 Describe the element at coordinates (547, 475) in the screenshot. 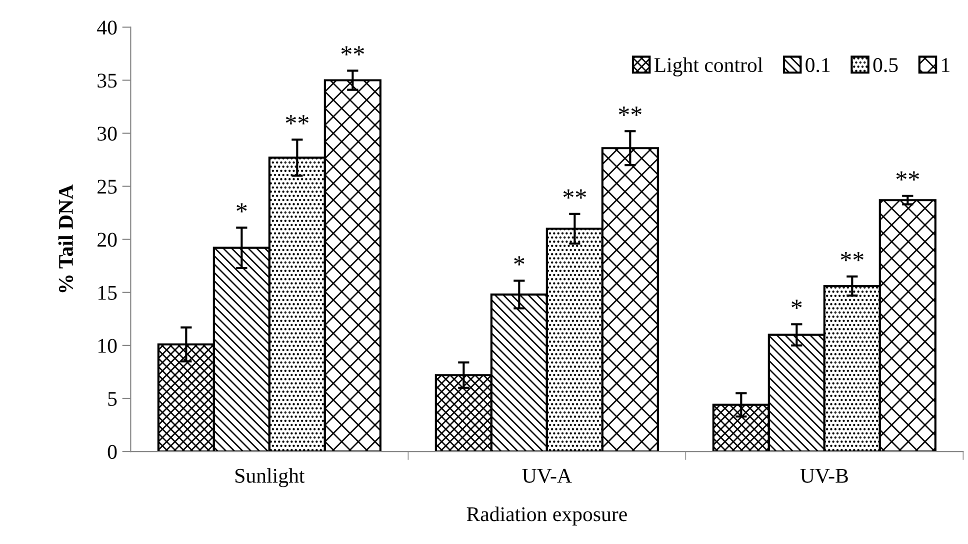

I see `x-tick-label: UV-A` at that location.